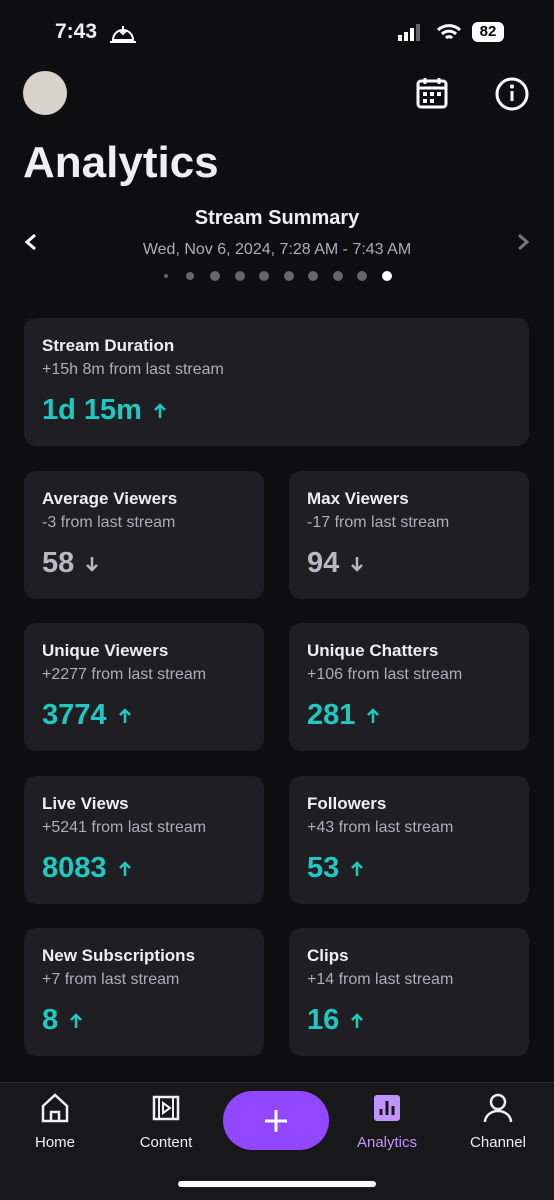 This screenshot has width=554, height=1200. I want to click on stat-value: 8083, so click(74, 868).